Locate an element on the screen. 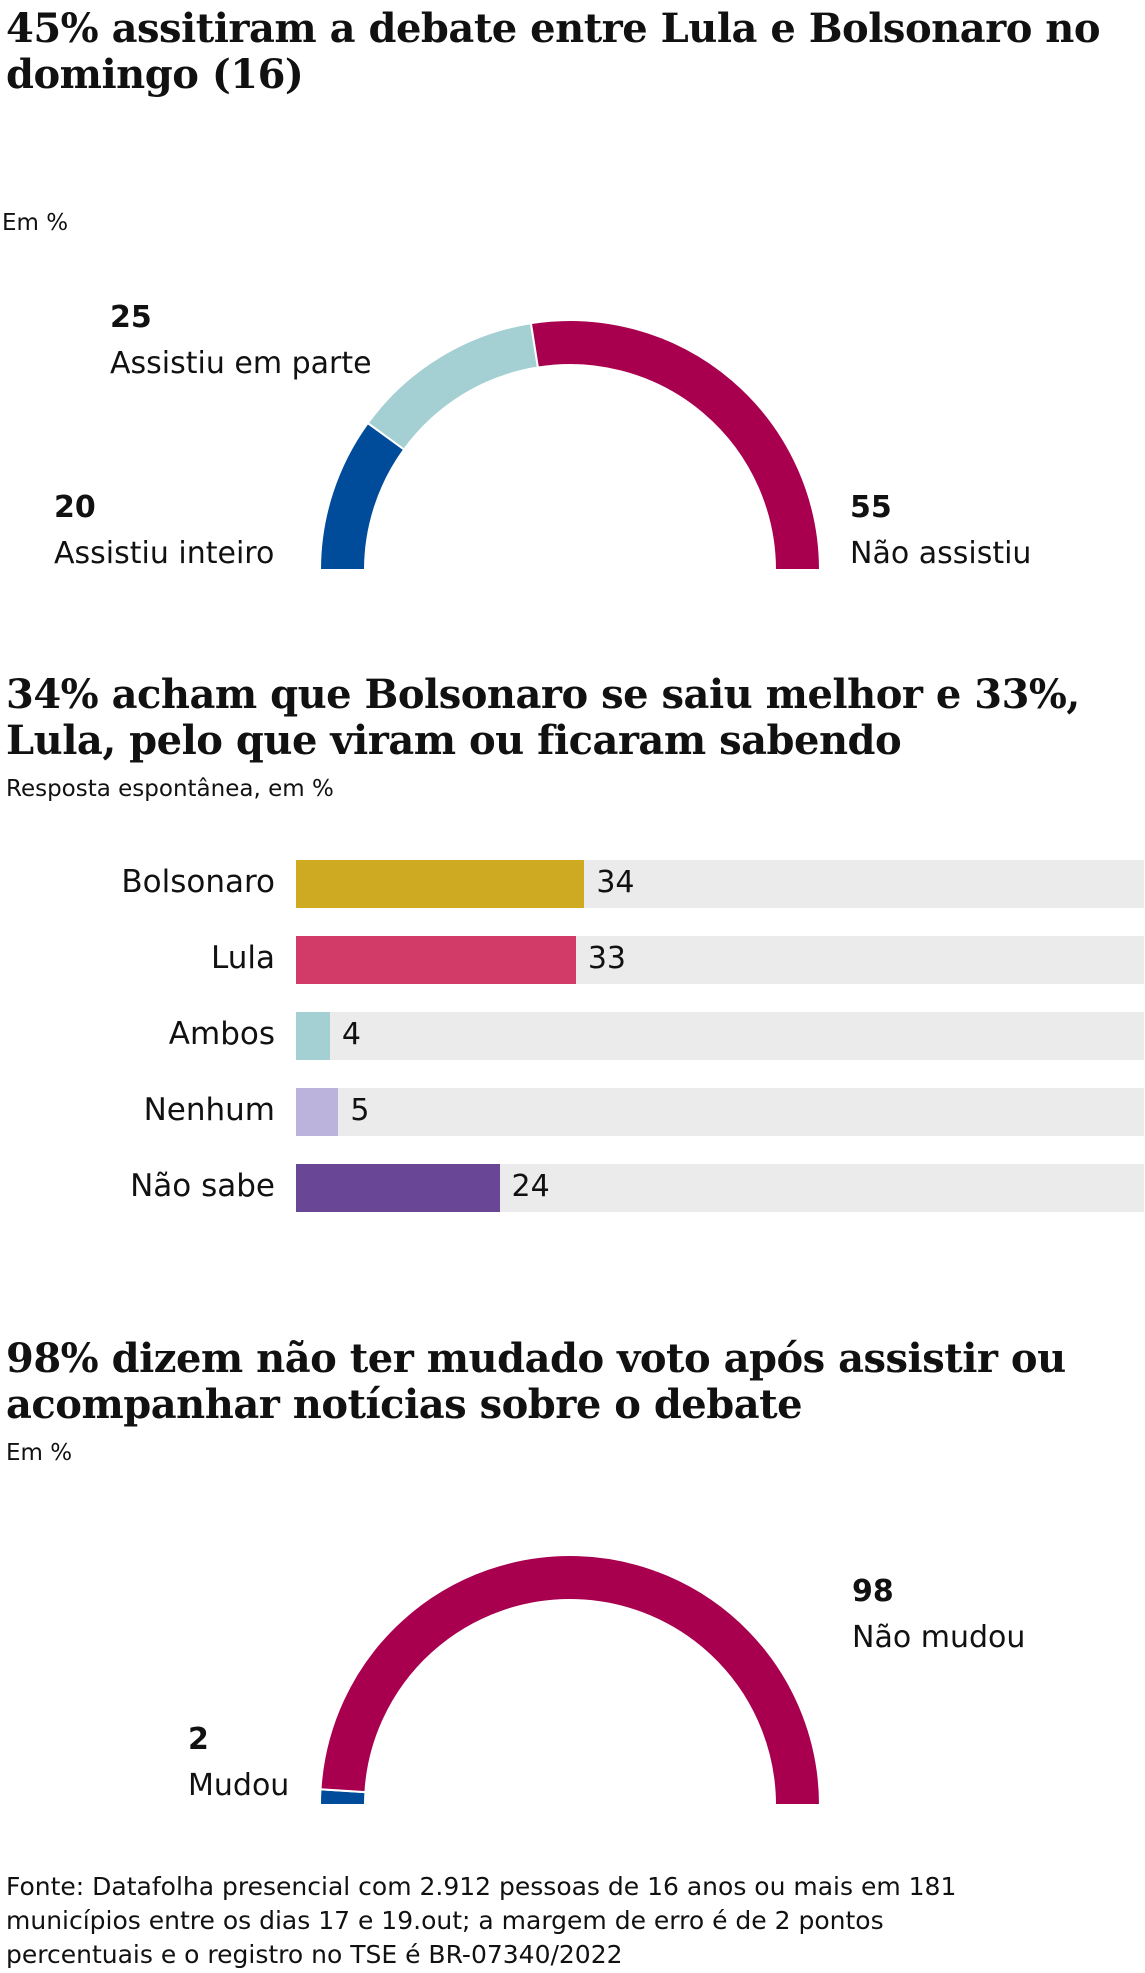  bar-nao-sabe is located at coordinates (398, 1188).